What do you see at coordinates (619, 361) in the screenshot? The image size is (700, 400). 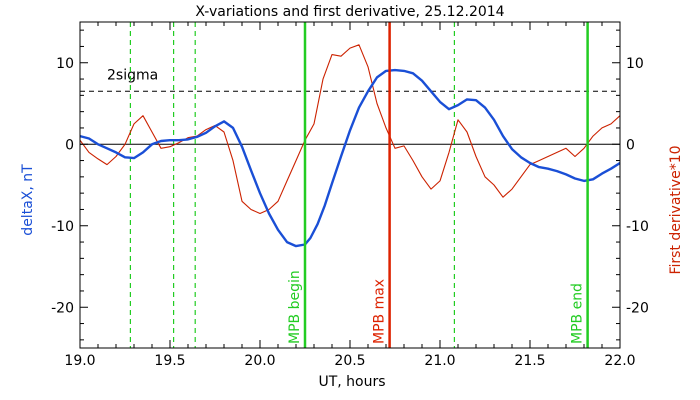 I see `x-tick-label: 22.0` at bounding box center [619, 361].